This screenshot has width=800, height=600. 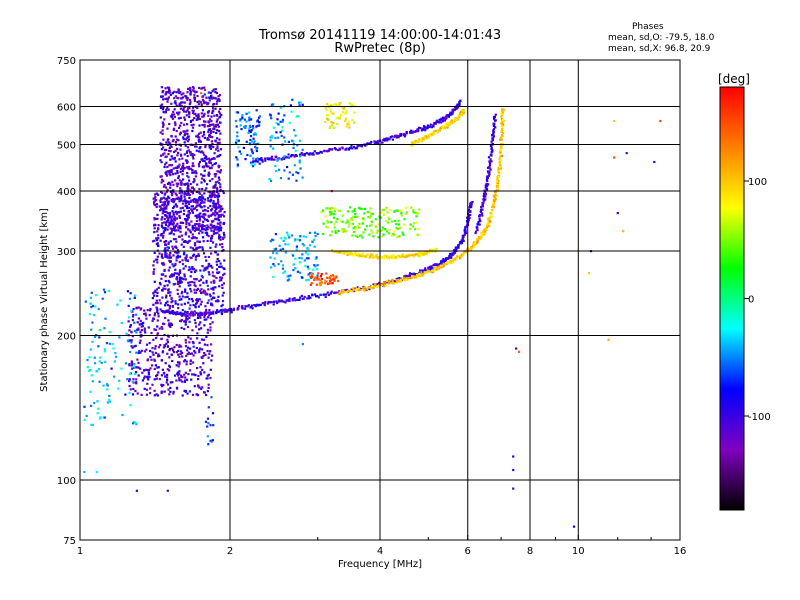 I want to click on y-tick-label: 500, so click(x=66, y=146).